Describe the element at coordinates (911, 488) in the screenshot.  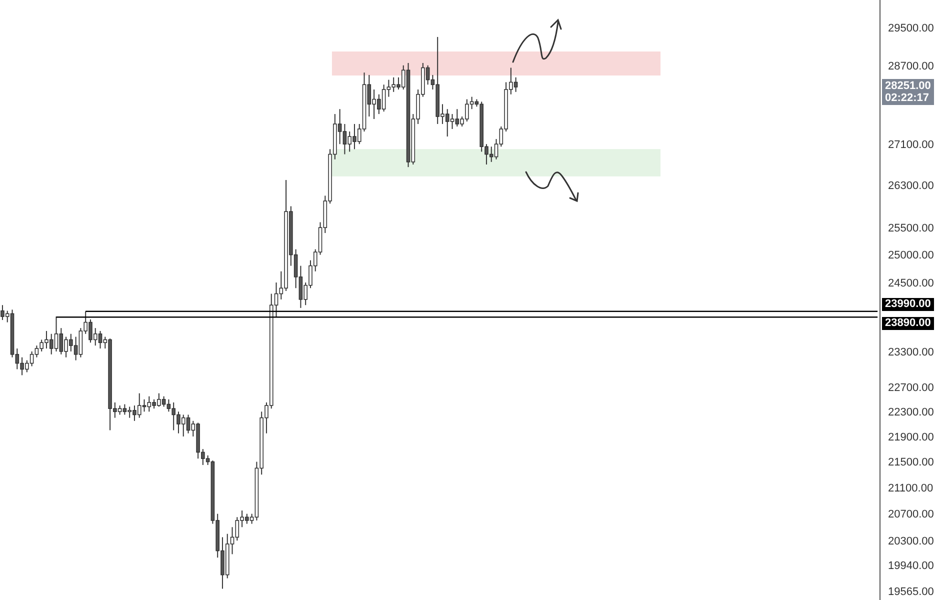
I see `y-tick-label: 21100.00` at that location.